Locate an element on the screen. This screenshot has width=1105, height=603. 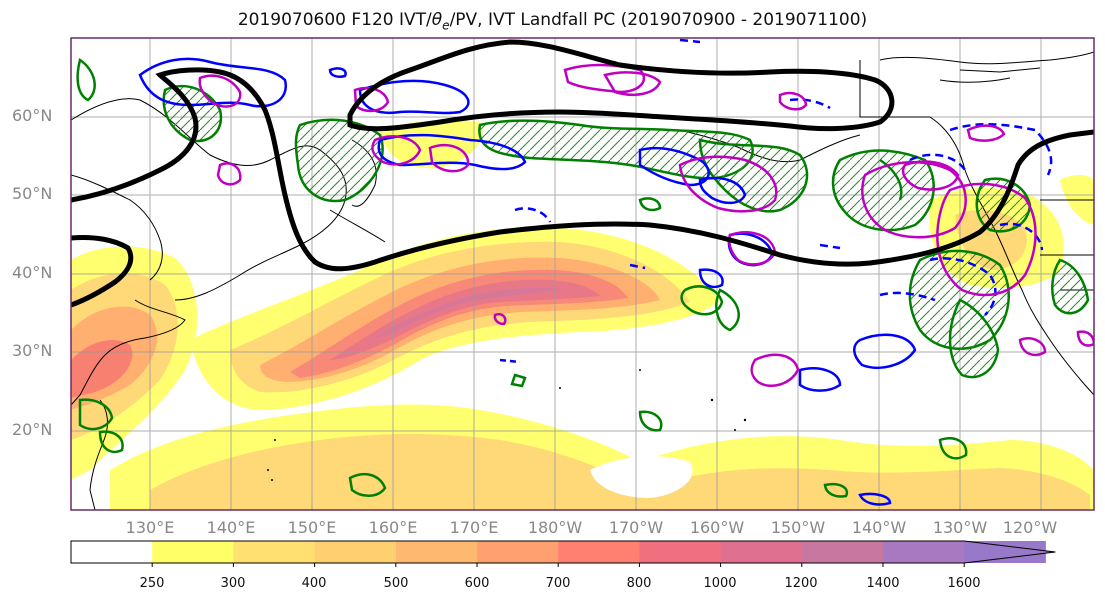
lat-label-20n: 20°N is located at coordinates (32, 429).